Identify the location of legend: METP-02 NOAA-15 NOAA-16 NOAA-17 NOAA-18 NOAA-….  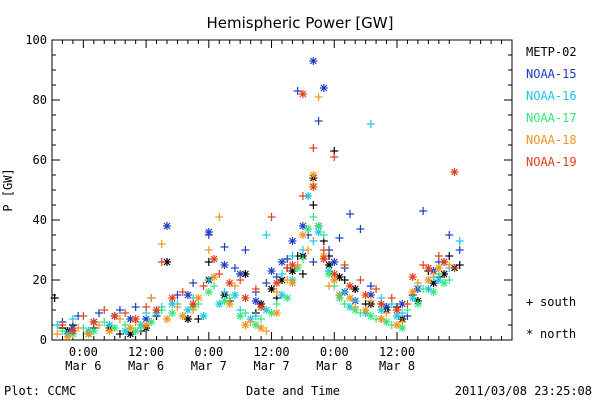
(551, 193).